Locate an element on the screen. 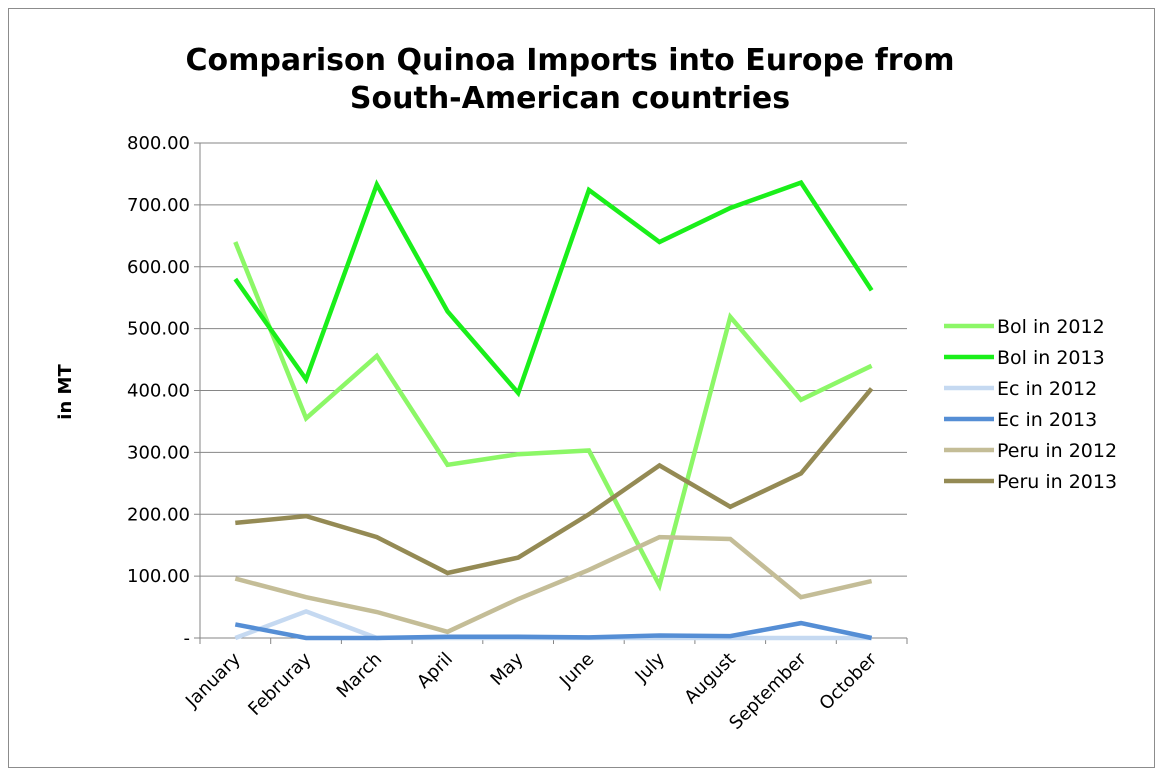  x-tick-label: May is located at coordinates (507, 668).